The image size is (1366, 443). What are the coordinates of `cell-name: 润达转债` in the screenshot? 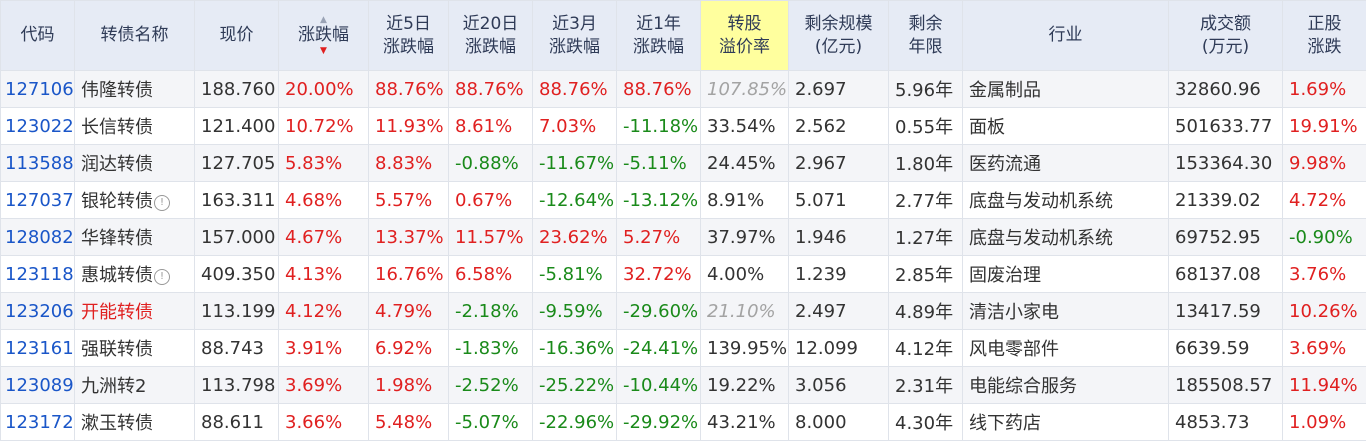 It's located at (134, 163).